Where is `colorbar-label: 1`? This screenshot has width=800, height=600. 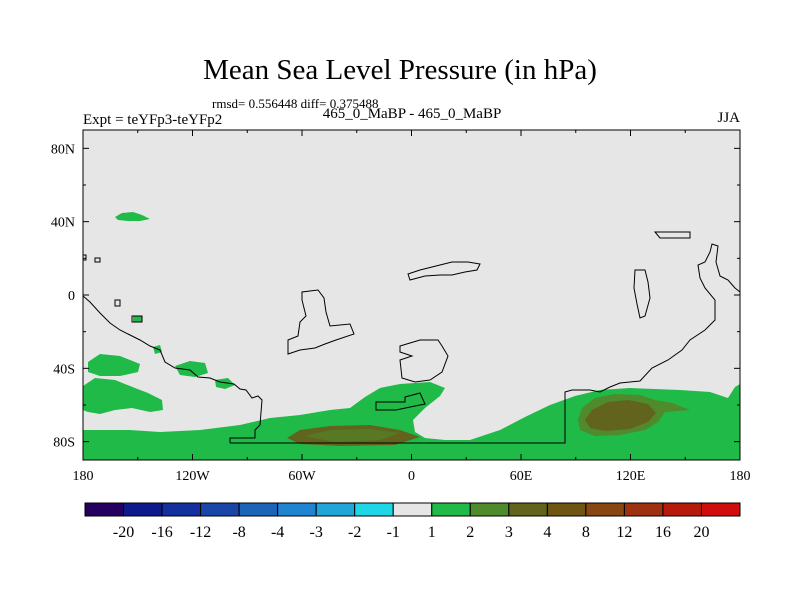 colorbar-label: 1 is located at coordinates (432, 532).